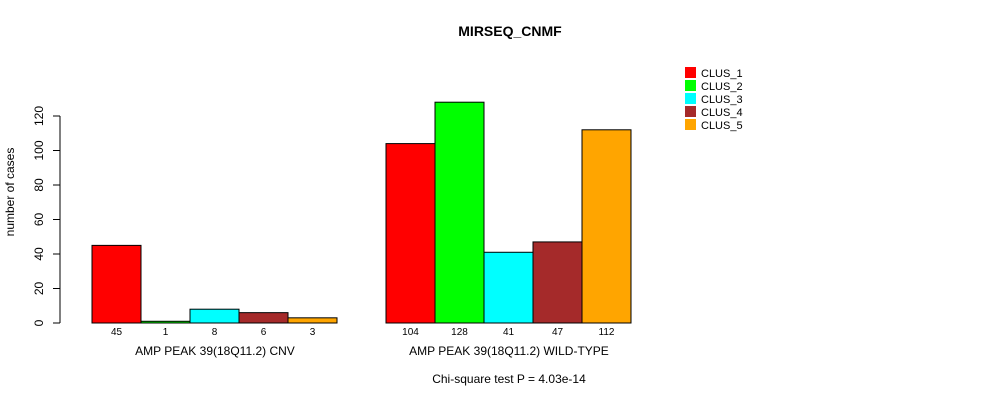  Describe the element at coordinates (558, 332) in the screenshot. I see `bar-value-label: 47` at that location.